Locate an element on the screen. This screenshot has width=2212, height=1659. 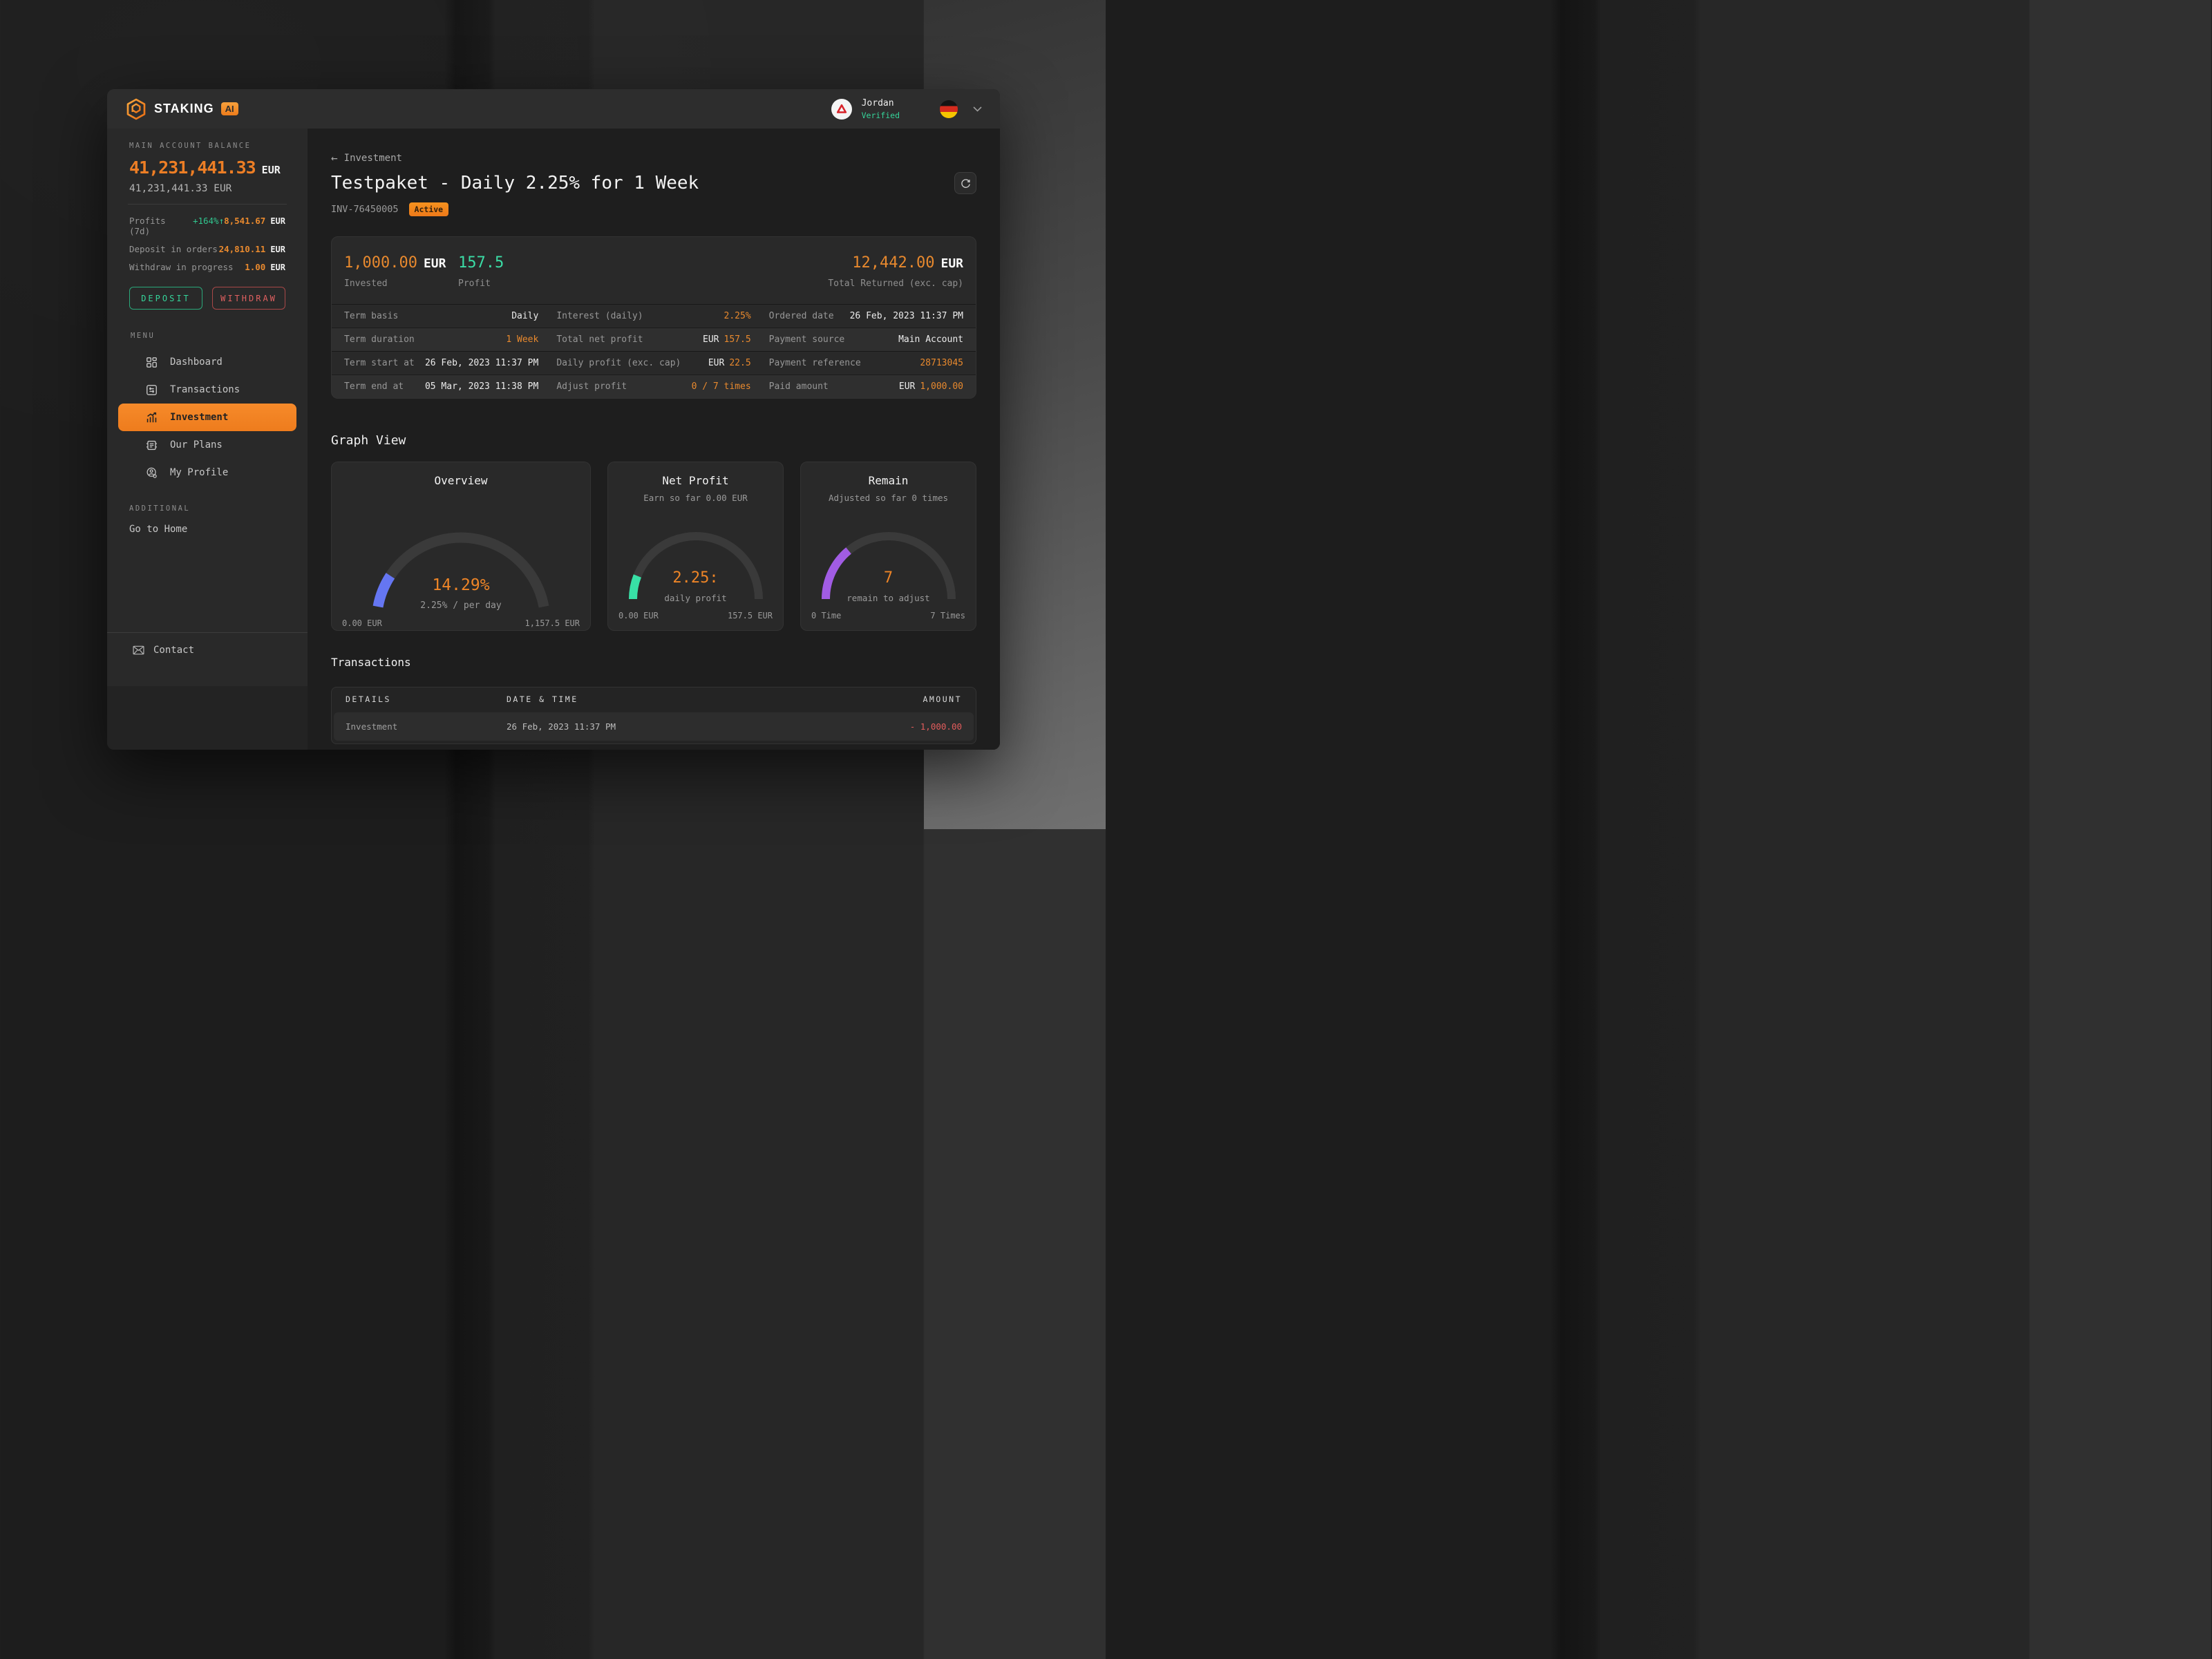
transactions-icon is located at coordinates (151, 390).